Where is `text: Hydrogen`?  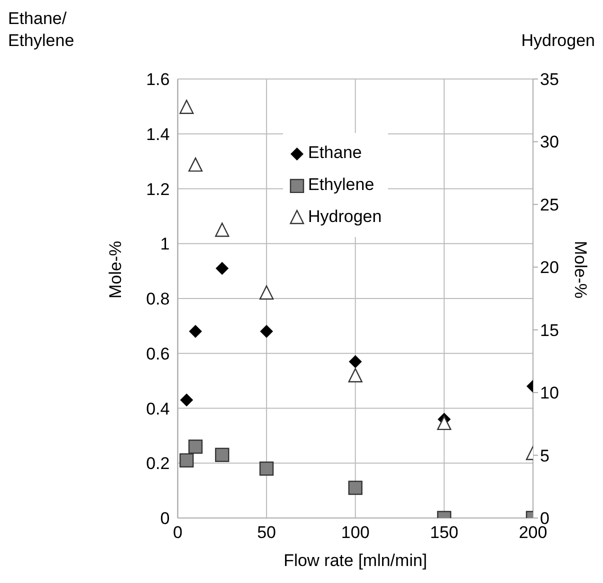
text: Hydrogen is located at coordinates (558, 41).